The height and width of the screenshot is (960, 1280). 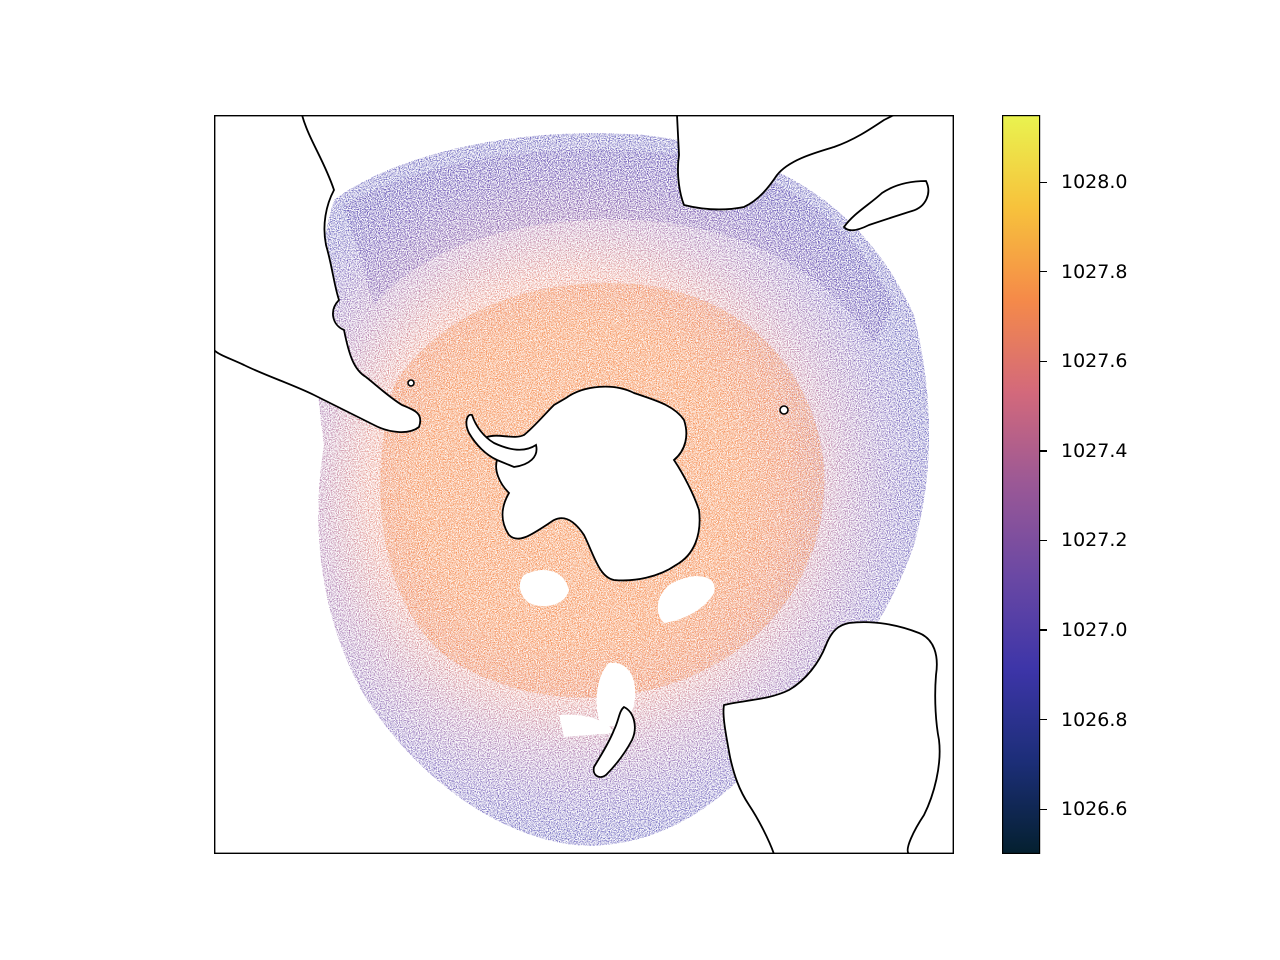 What do you see at coordinates (1094, 450) in the screenshot?
I see `colorbar-tick-label: 1027.4` at bounding box center [1094, 450].